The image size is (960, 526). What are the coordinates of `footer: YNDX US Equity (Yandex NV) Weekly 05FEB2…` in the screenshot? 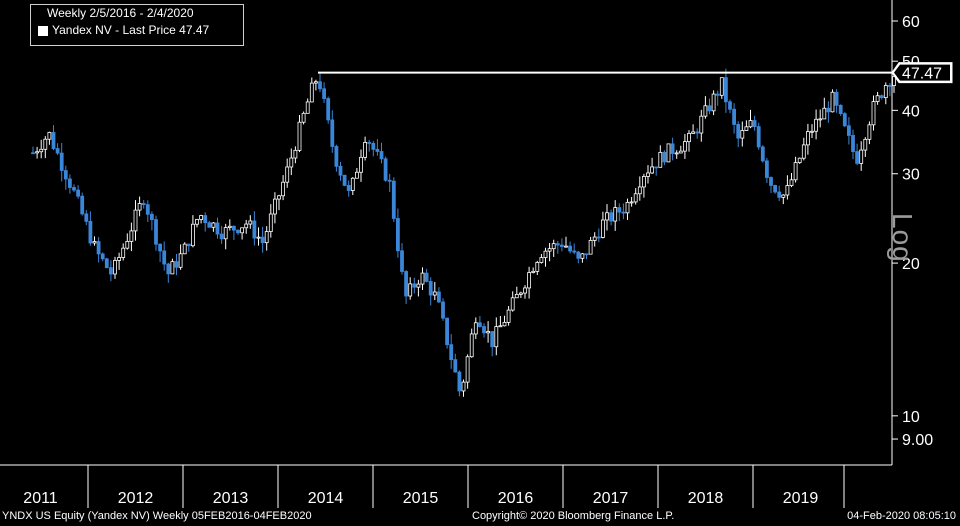 It's located at (480, 518).